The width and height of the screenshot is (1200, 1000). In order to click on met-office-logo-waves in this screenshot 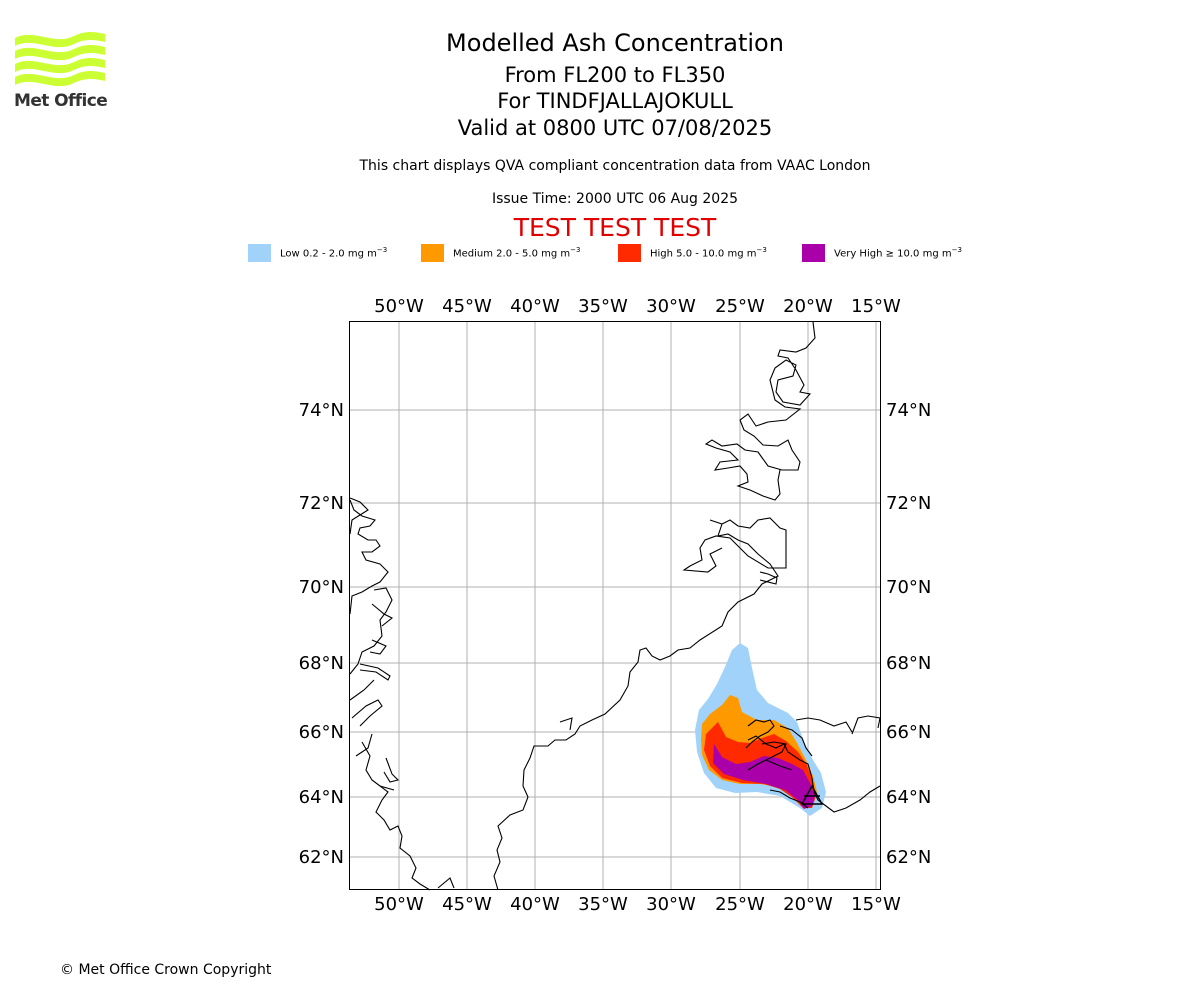, I will do `click(60, 59)`.